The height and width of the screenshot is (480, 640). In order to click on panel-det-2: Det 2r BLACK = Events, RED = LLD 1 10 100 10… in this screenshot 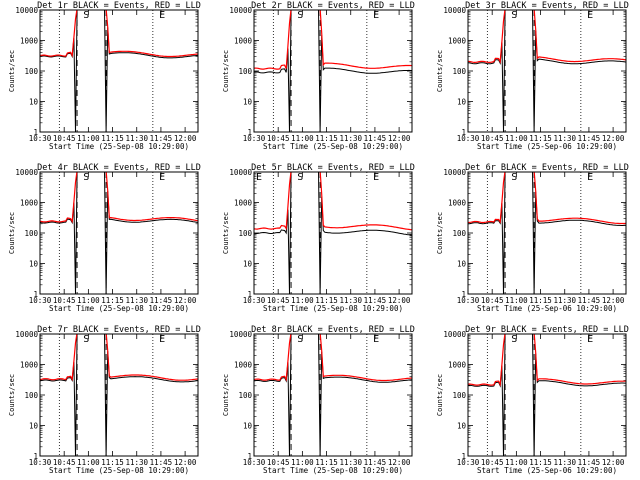, I will do `click(318, 76)`.